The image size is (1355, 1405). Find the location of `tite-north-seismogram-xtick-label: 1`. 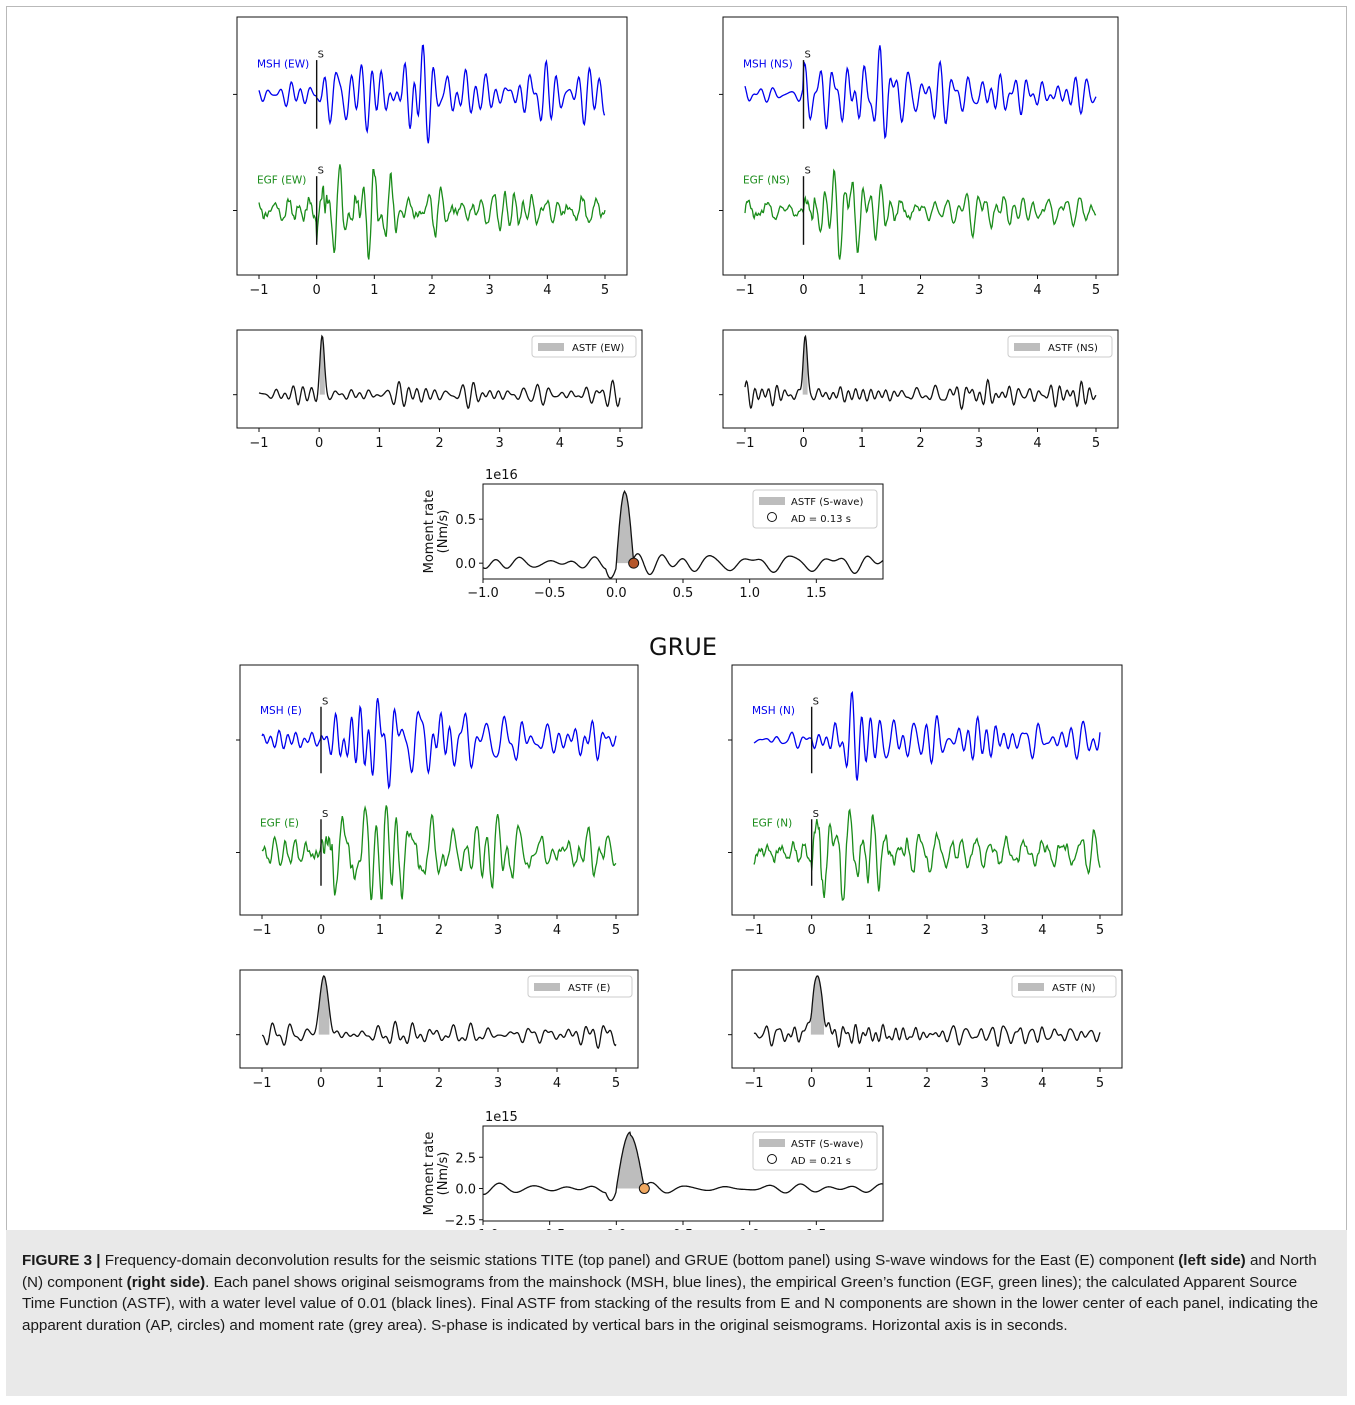

tite-north-seismogram-xtick-label: 1 is located at coordinates (862, 290).